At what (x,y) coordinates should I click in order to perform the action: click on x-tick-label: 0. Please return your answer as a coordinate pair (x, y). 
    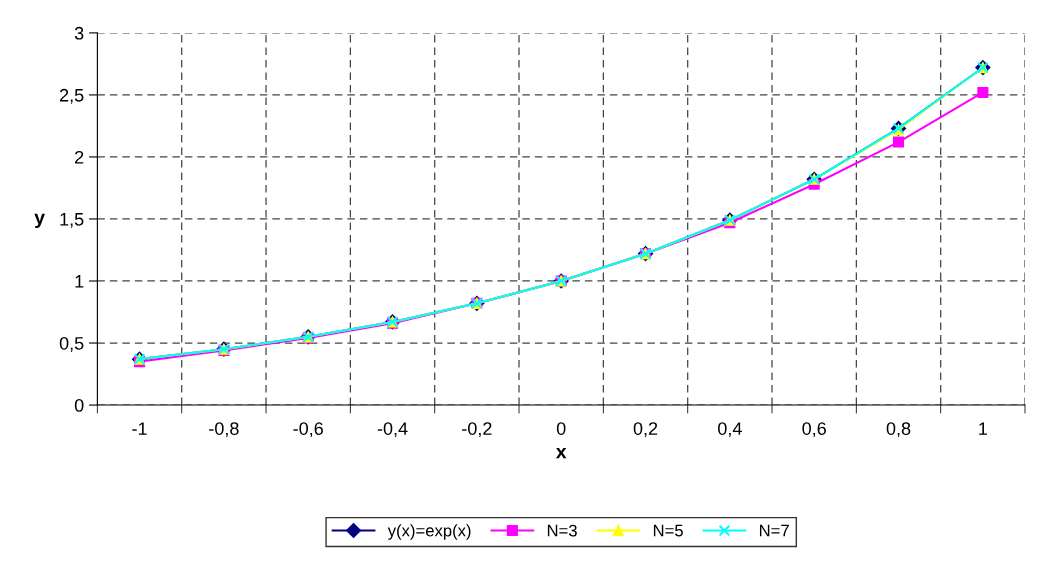
    Looking at the image, I should click on (561, 428).